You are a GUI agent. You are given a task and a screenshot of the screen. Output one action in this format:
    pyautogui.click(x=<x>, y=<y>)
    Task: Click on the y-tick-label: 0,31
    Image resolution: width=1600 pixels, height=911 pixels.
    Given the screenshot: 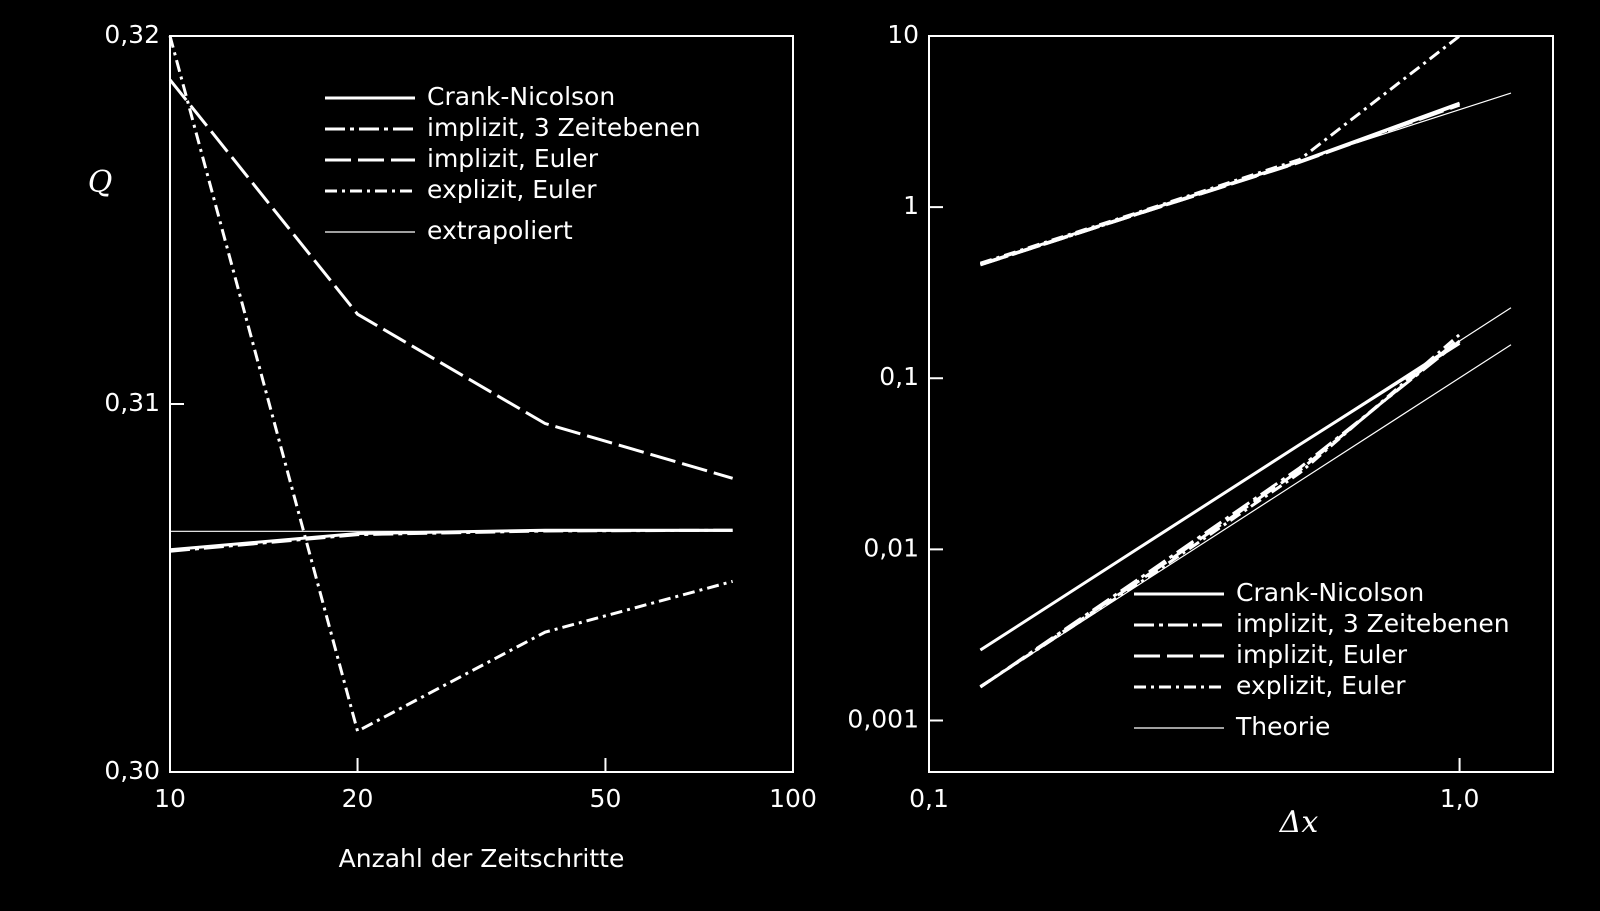 What is the action you would take?
    pyautogui.click(x=132, y=402)
    